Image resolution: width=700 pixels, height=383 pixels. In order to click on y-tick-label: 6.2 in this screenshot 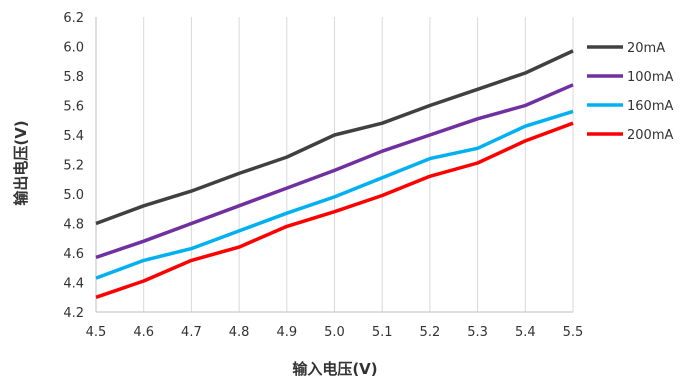, I will do `click(73, 18)`.